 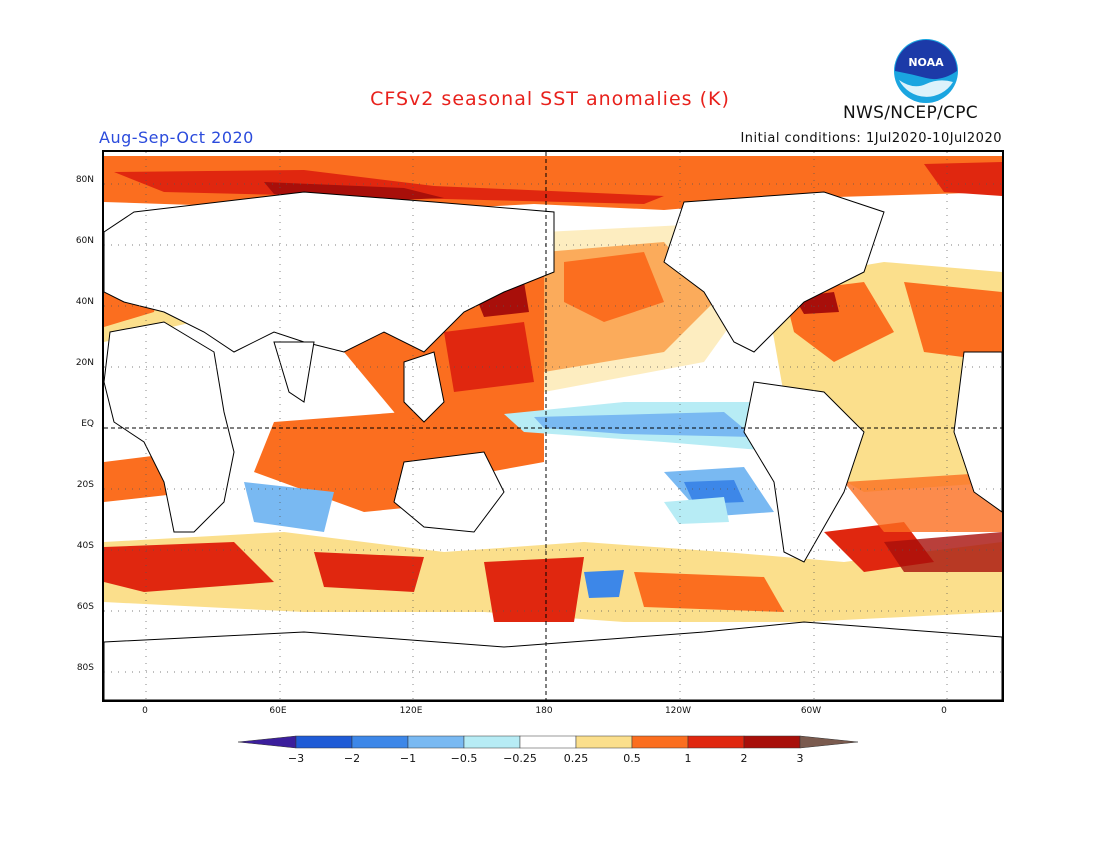 What do you see at coordinates (871, 138) in the screenshot?
I see `initial-conditions: Initial conditions: 1Jul2020-10Jul2020` at bounding box center [871, 138].